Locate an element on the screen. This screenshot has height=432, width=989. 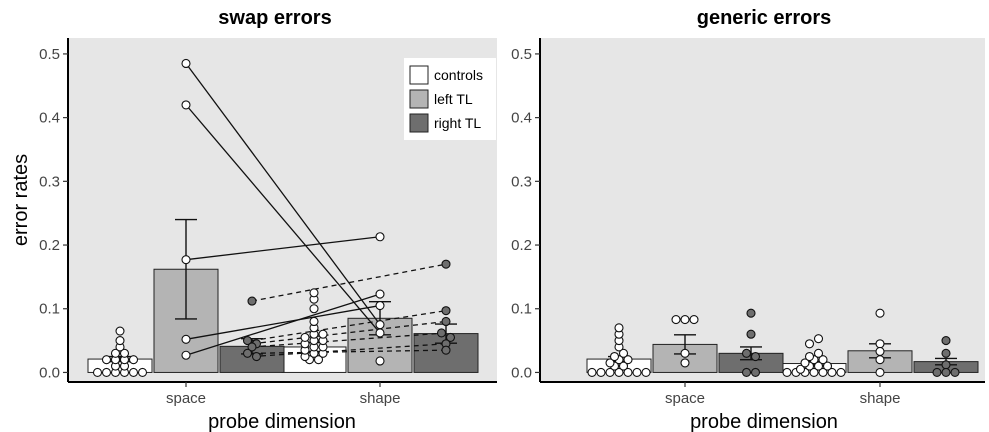
y-axis-label: error rates is located at coordinates (21, 200).